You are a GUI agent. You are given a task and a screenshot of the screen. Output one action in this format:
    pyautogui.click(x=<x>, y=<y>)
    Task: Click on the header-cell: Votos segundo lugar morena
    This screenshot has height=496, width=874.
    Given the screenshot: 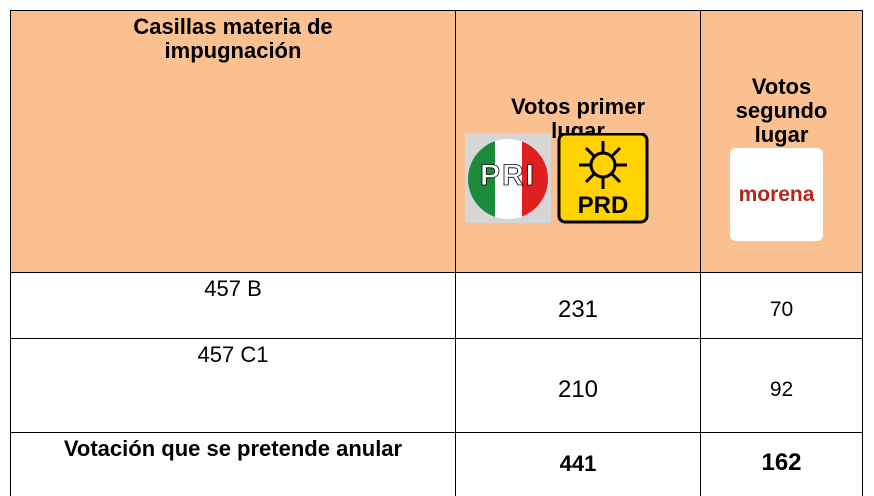 What is the action you would take?
    pyautogui.click(x=781, y=141)
    